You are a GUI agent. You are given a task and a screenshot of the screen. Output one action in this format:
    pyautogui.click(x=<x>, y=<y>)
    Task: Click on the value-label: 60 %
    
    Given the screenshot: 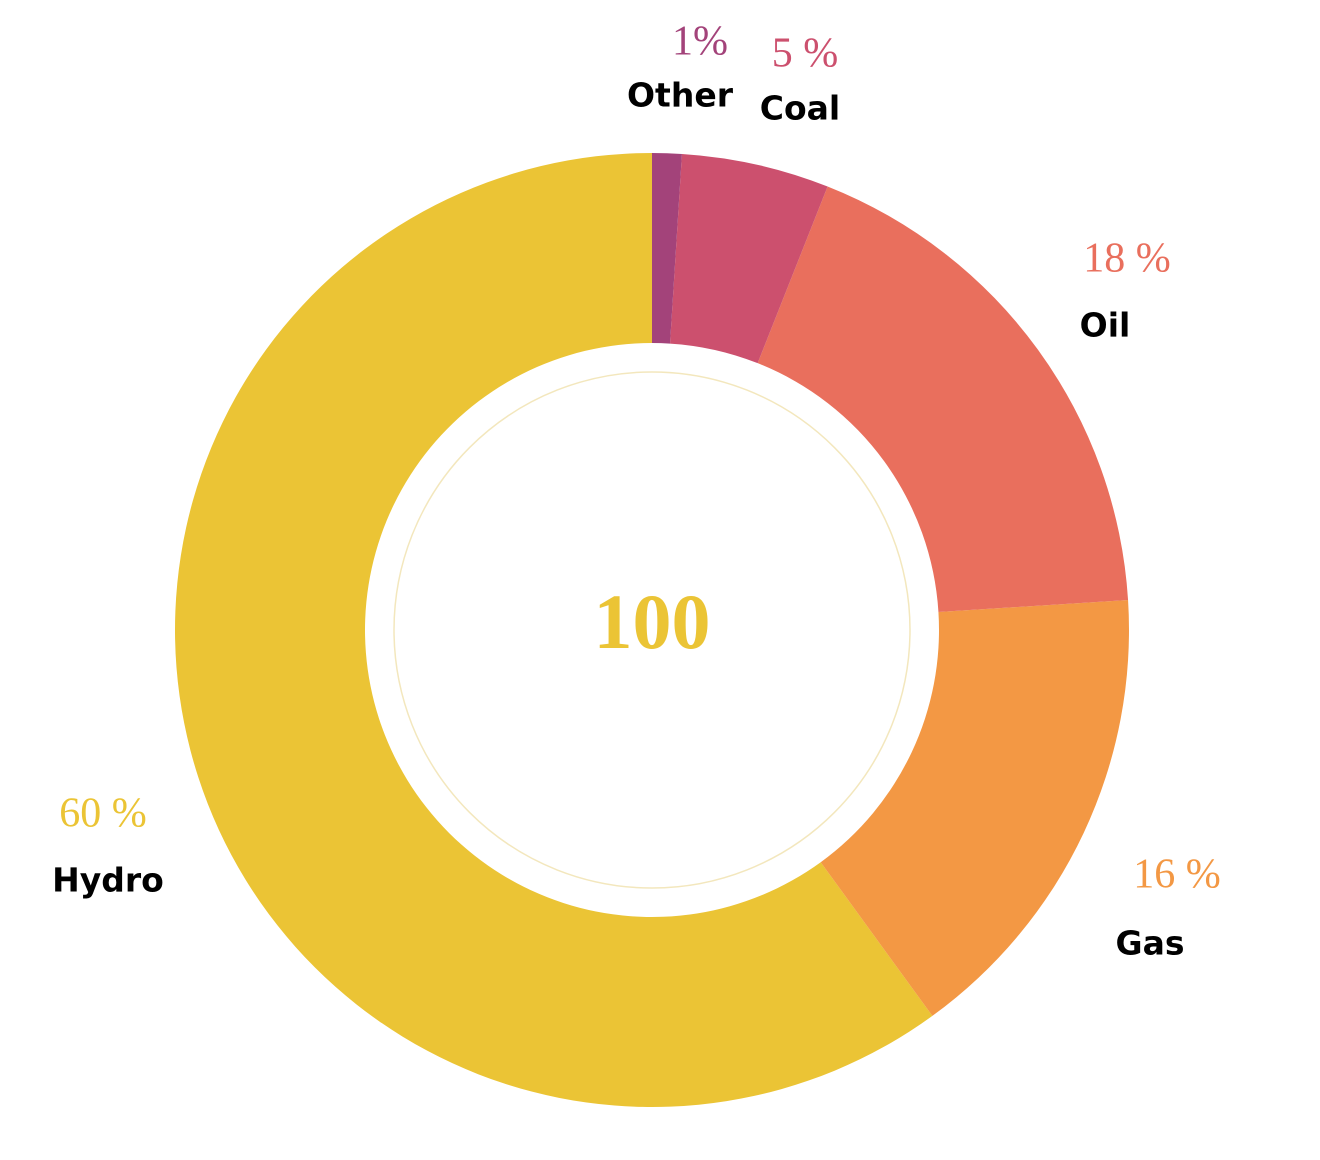 What is the action you would take?
    pyautogui.click(x=103, y=814)
    